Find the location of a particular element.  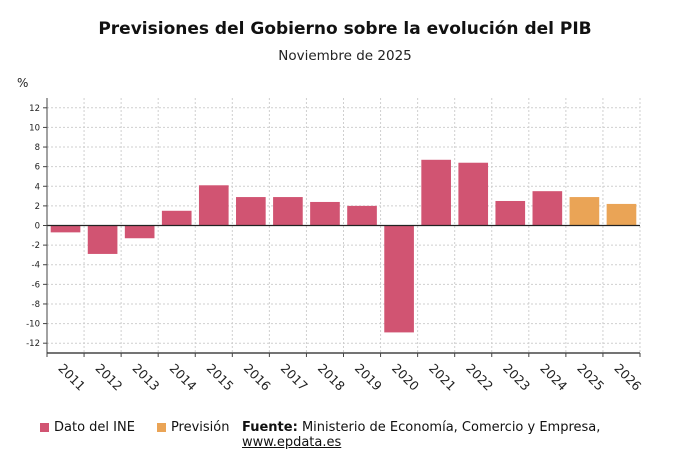

x-tick-label: 2016 is located at coordinates (257, 377).